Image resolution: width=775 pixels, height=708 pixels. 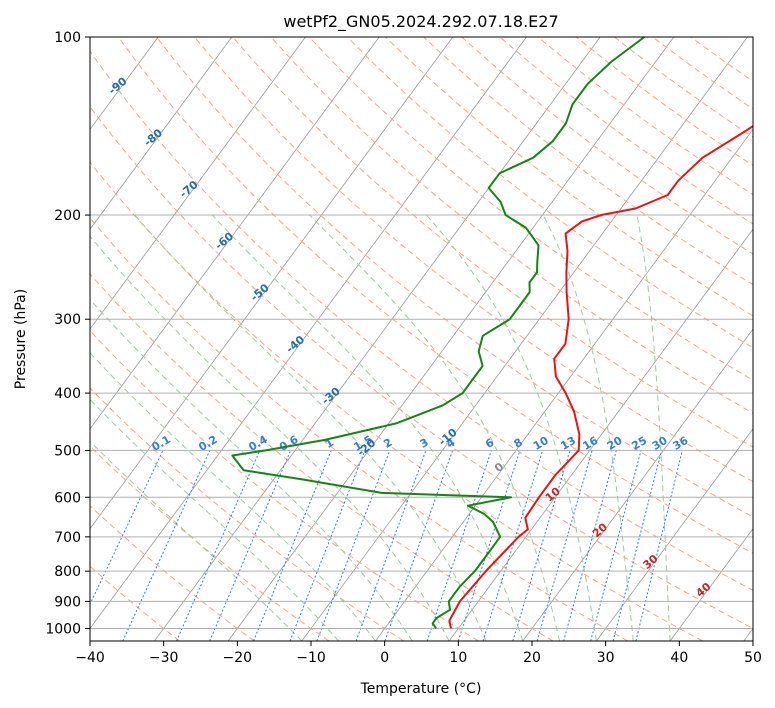 What do you see at coordinates (67, 602) in the screenshot?
I see `y-tick-label: 900` at bounding box center [67, 602].